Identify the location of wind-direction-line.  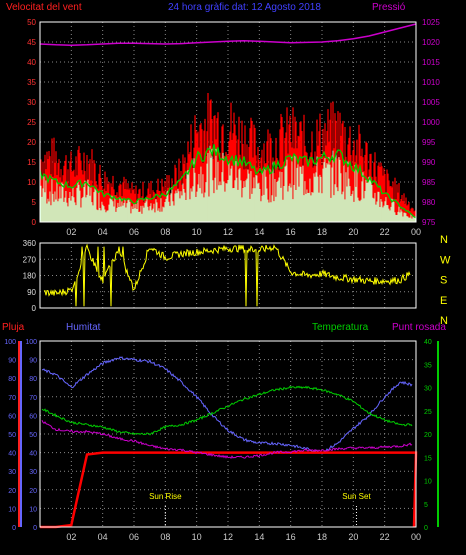
(227, 275).